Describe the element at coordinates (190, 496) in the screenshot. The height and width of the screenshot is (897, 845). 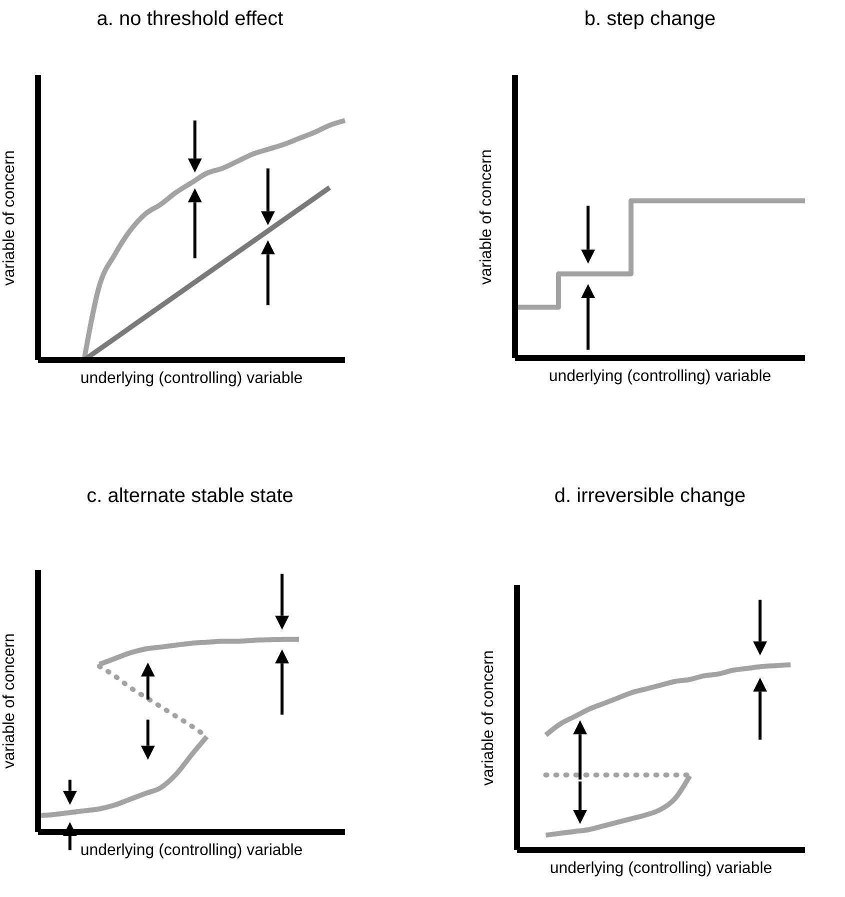
I see `chart-title: c. alternate stable state` at that location.